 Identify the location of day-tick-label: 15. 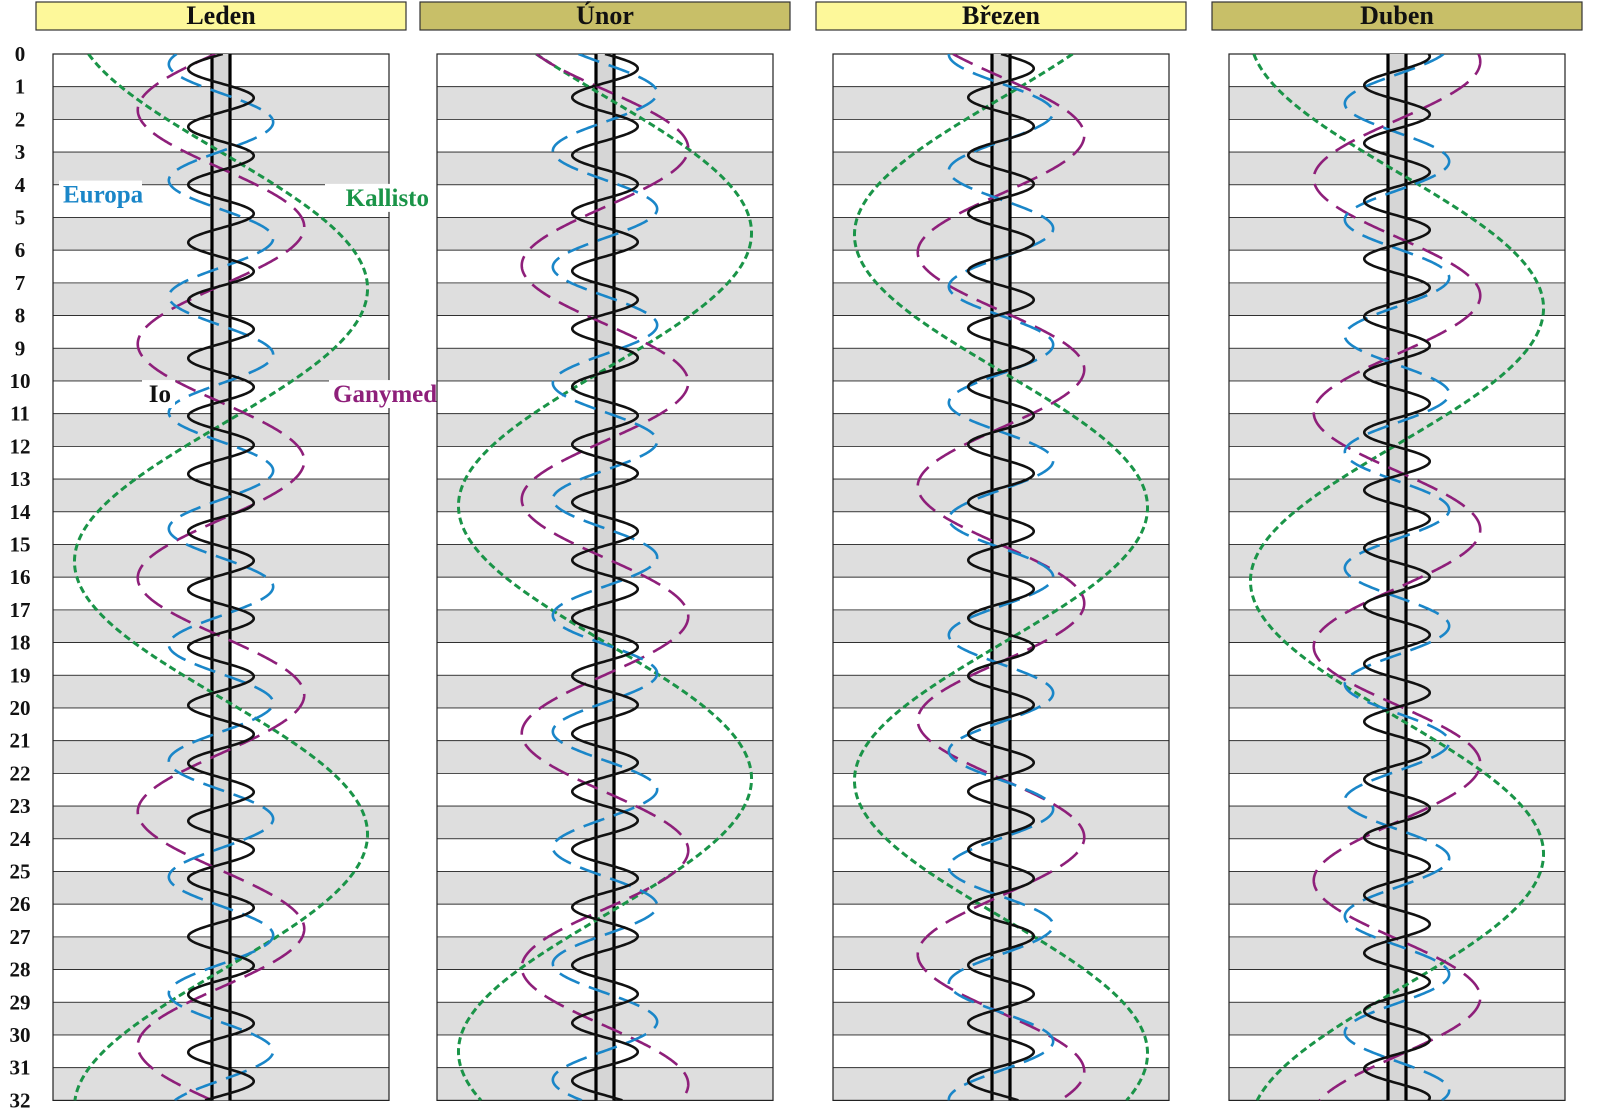
(20, 545).